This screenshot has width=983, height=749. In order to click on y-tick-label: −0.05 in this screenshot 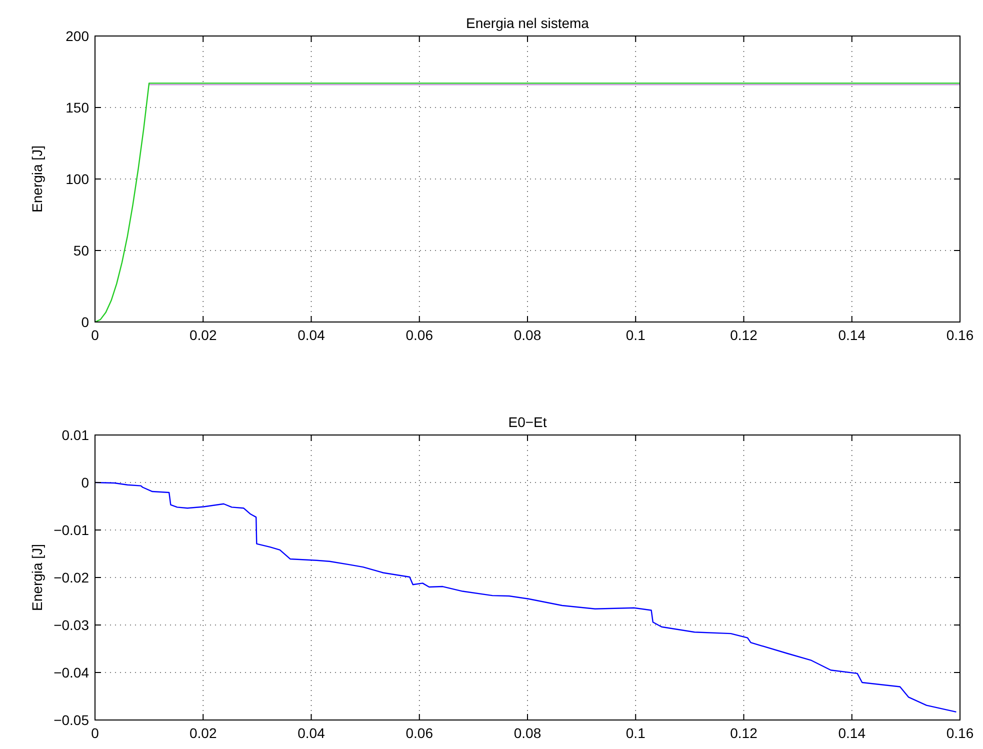, I will do `click(72, 720)`.